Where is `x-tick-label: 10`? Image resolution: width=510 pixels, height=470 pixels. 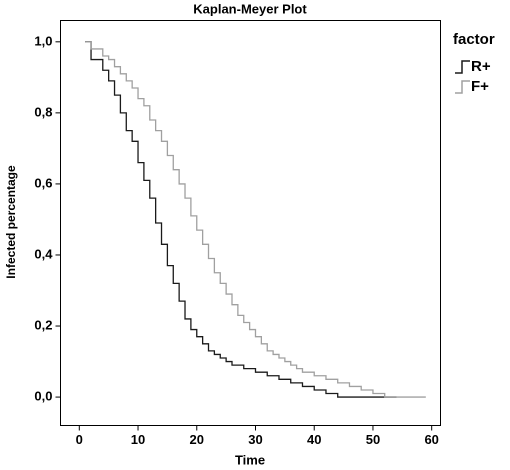
x-tick-label: 10 is located at coordinates (138, 439).